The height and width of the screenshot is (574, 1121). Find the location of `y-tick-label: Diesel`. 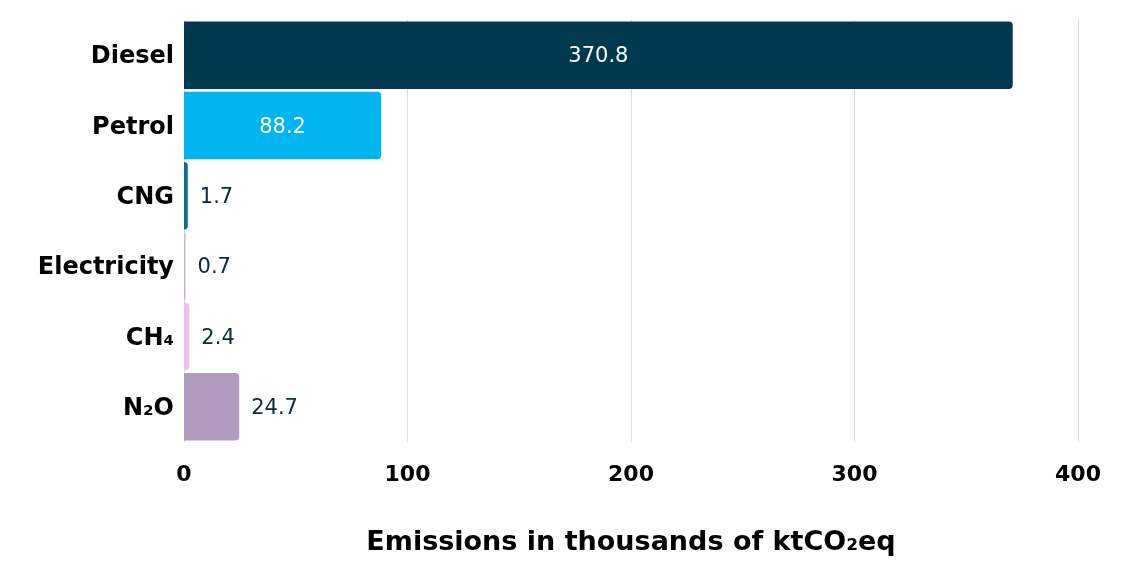

y-tick-label: Diesel is located at coordinates (132, 55).